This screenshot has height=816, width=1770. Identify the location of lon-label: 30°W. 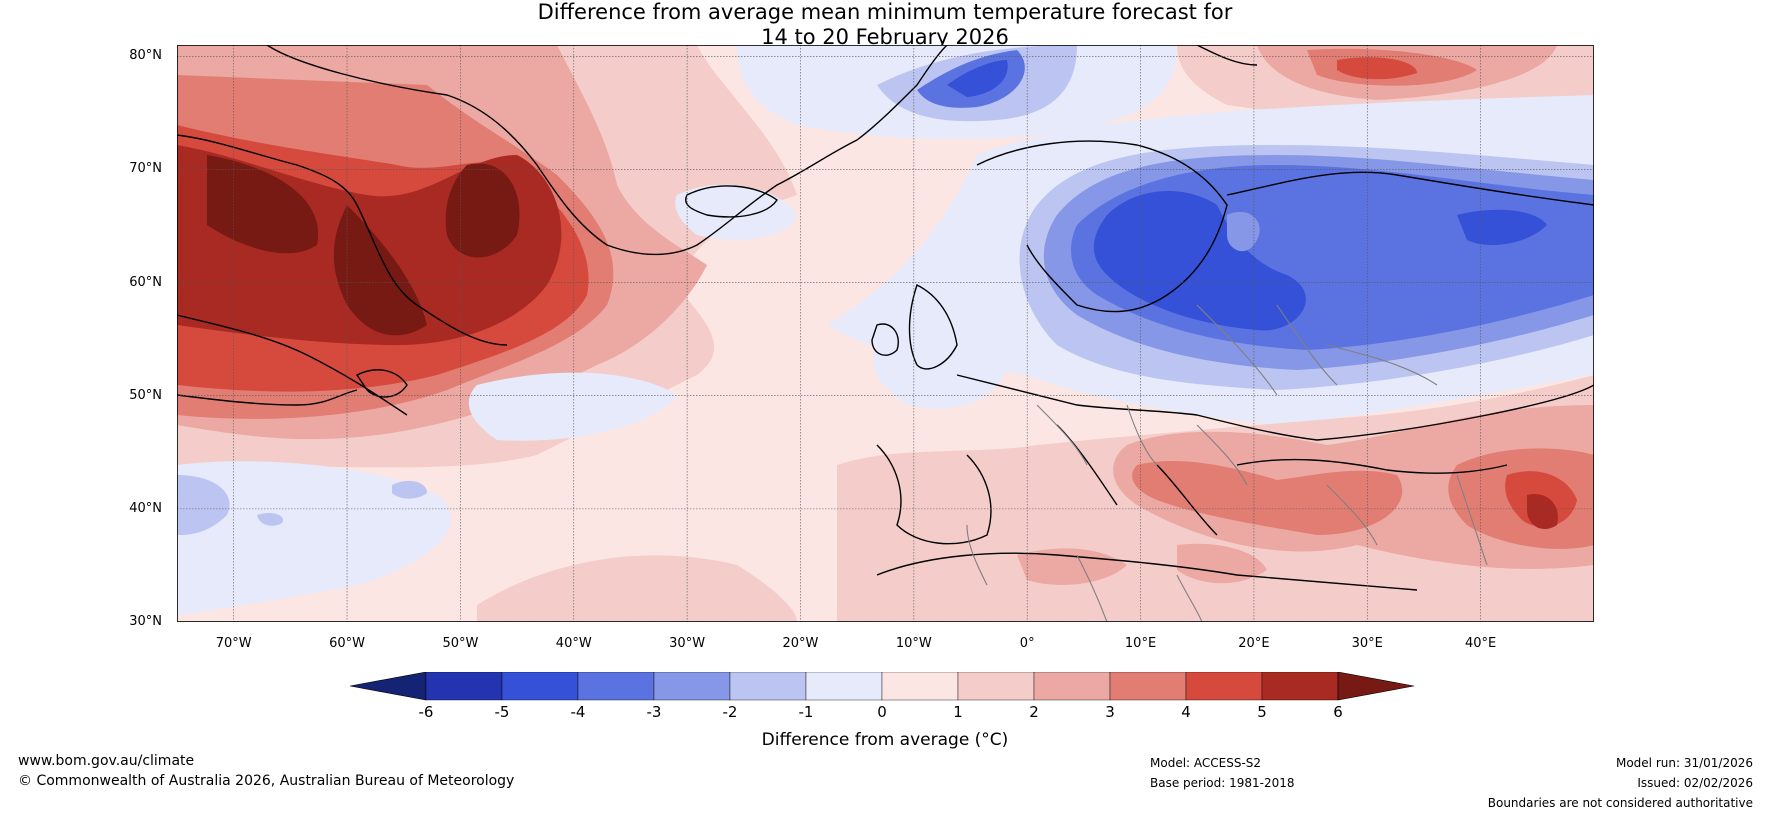
(687, 643).